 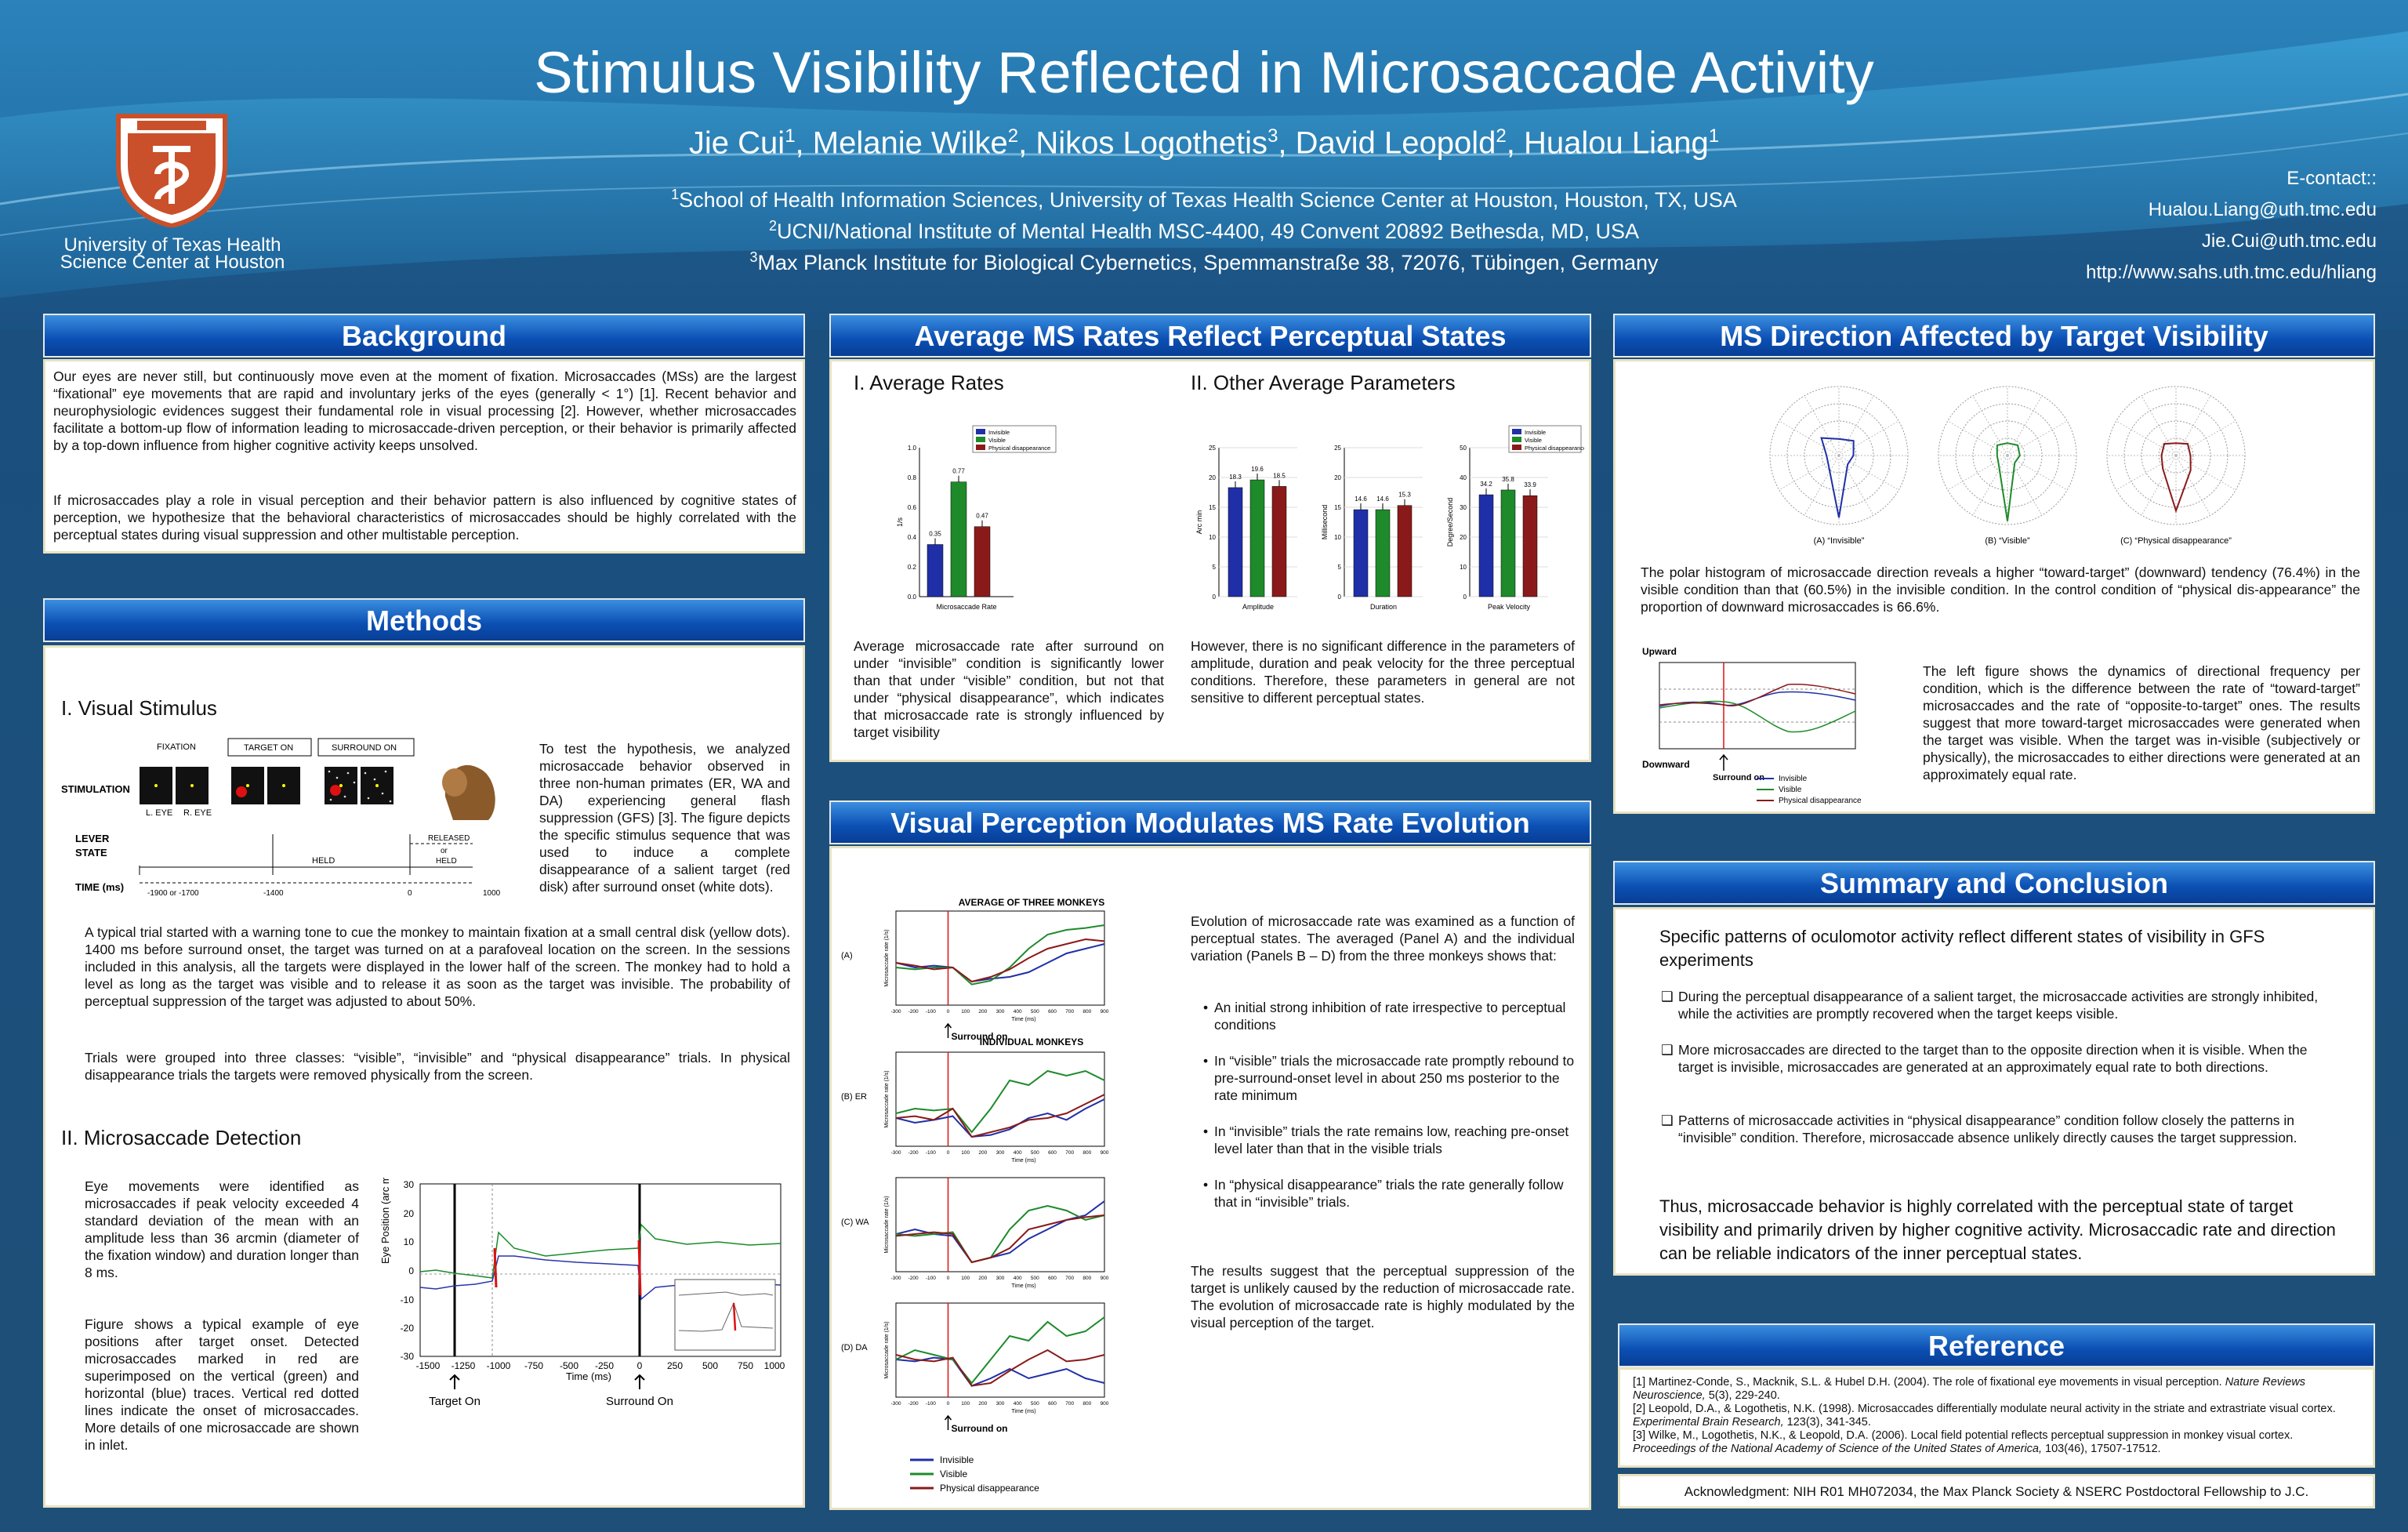 I want to click on y-axis-label: Microsaccade rate (1/s), so click(x=887, y=1349).